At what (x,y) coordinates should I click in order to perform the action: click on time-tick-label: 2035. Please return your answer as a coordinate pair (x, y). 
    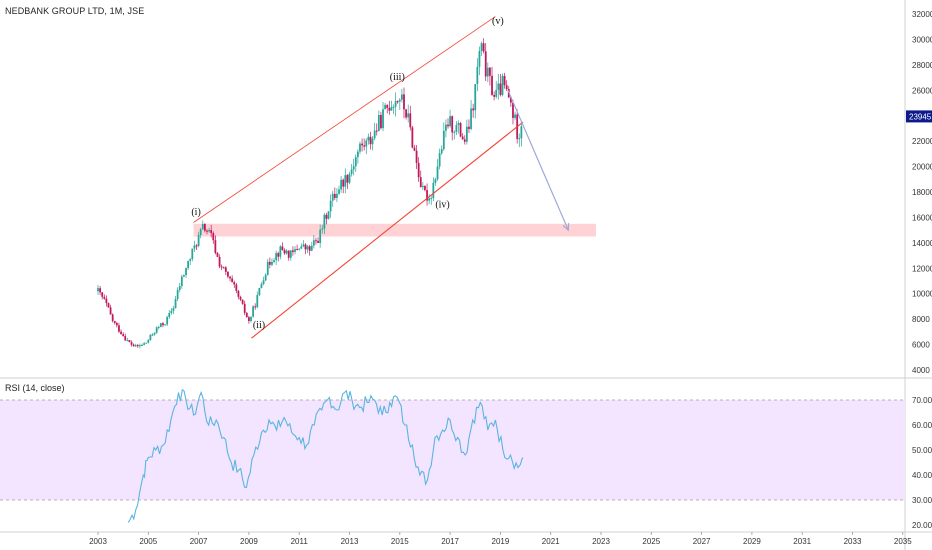
    Looking at the image, I should click on (903, 541).